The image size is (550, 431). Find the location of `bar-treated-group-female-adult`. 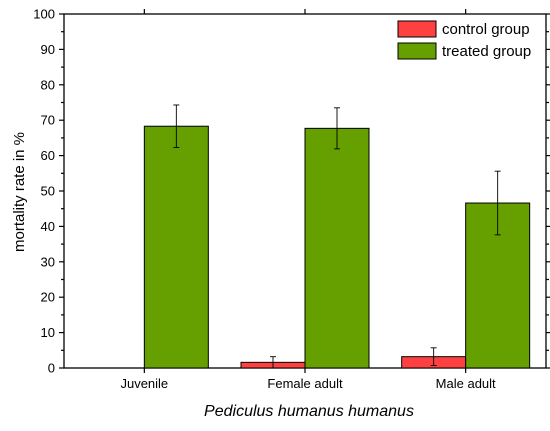

bar-treated-group-female-adult is located at coordinates (337, 248).